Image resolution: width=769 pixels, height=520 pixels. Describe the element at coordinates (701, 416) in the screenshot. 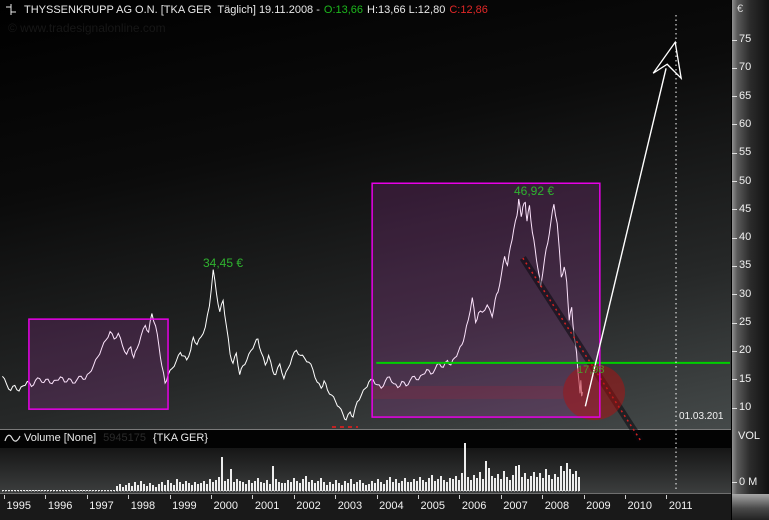

I see `future-date-label: 01.03.201` at that location.